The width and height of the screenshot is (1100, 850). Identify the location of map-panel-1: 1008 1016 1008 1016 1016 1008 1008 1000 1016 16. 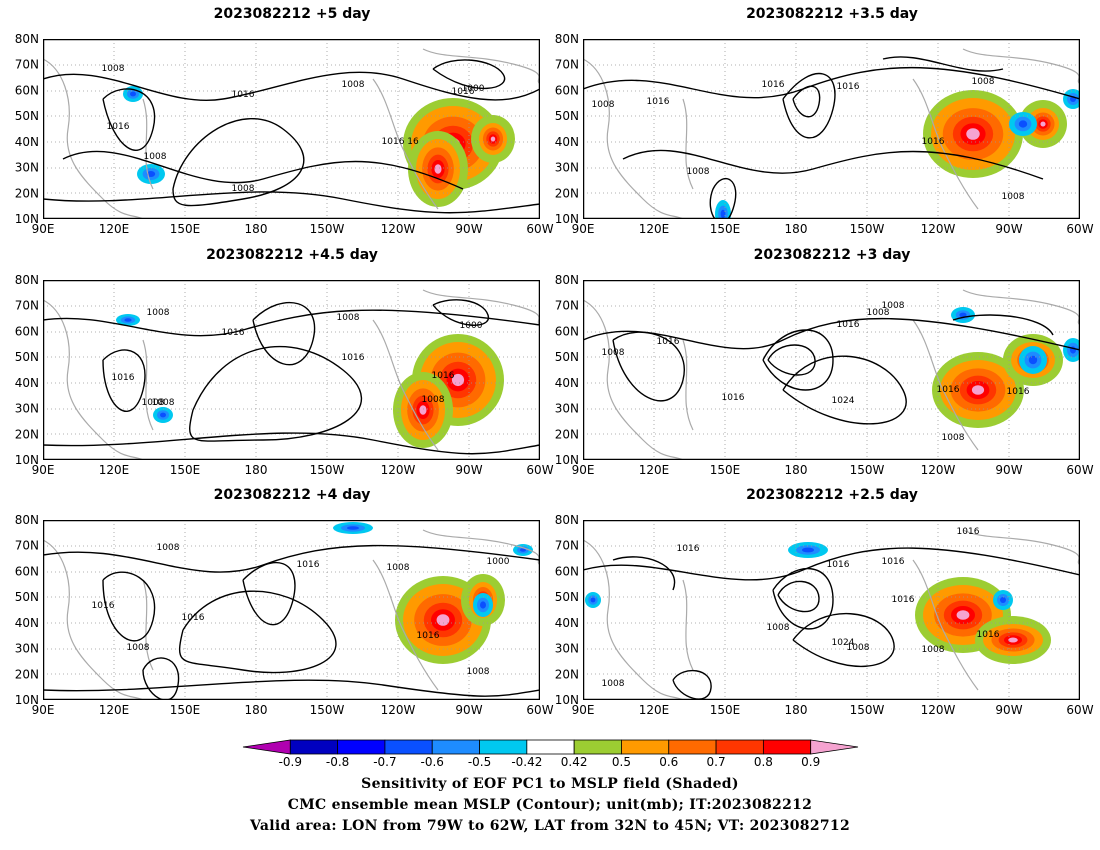
(291, 129).